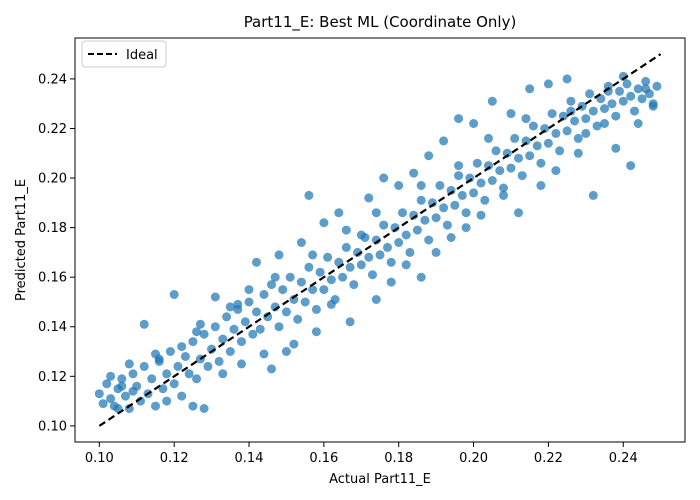 This screenshot has width=700, height=500. I want to click on x-axis-label: Actual Part11_E, so click(380, 479).